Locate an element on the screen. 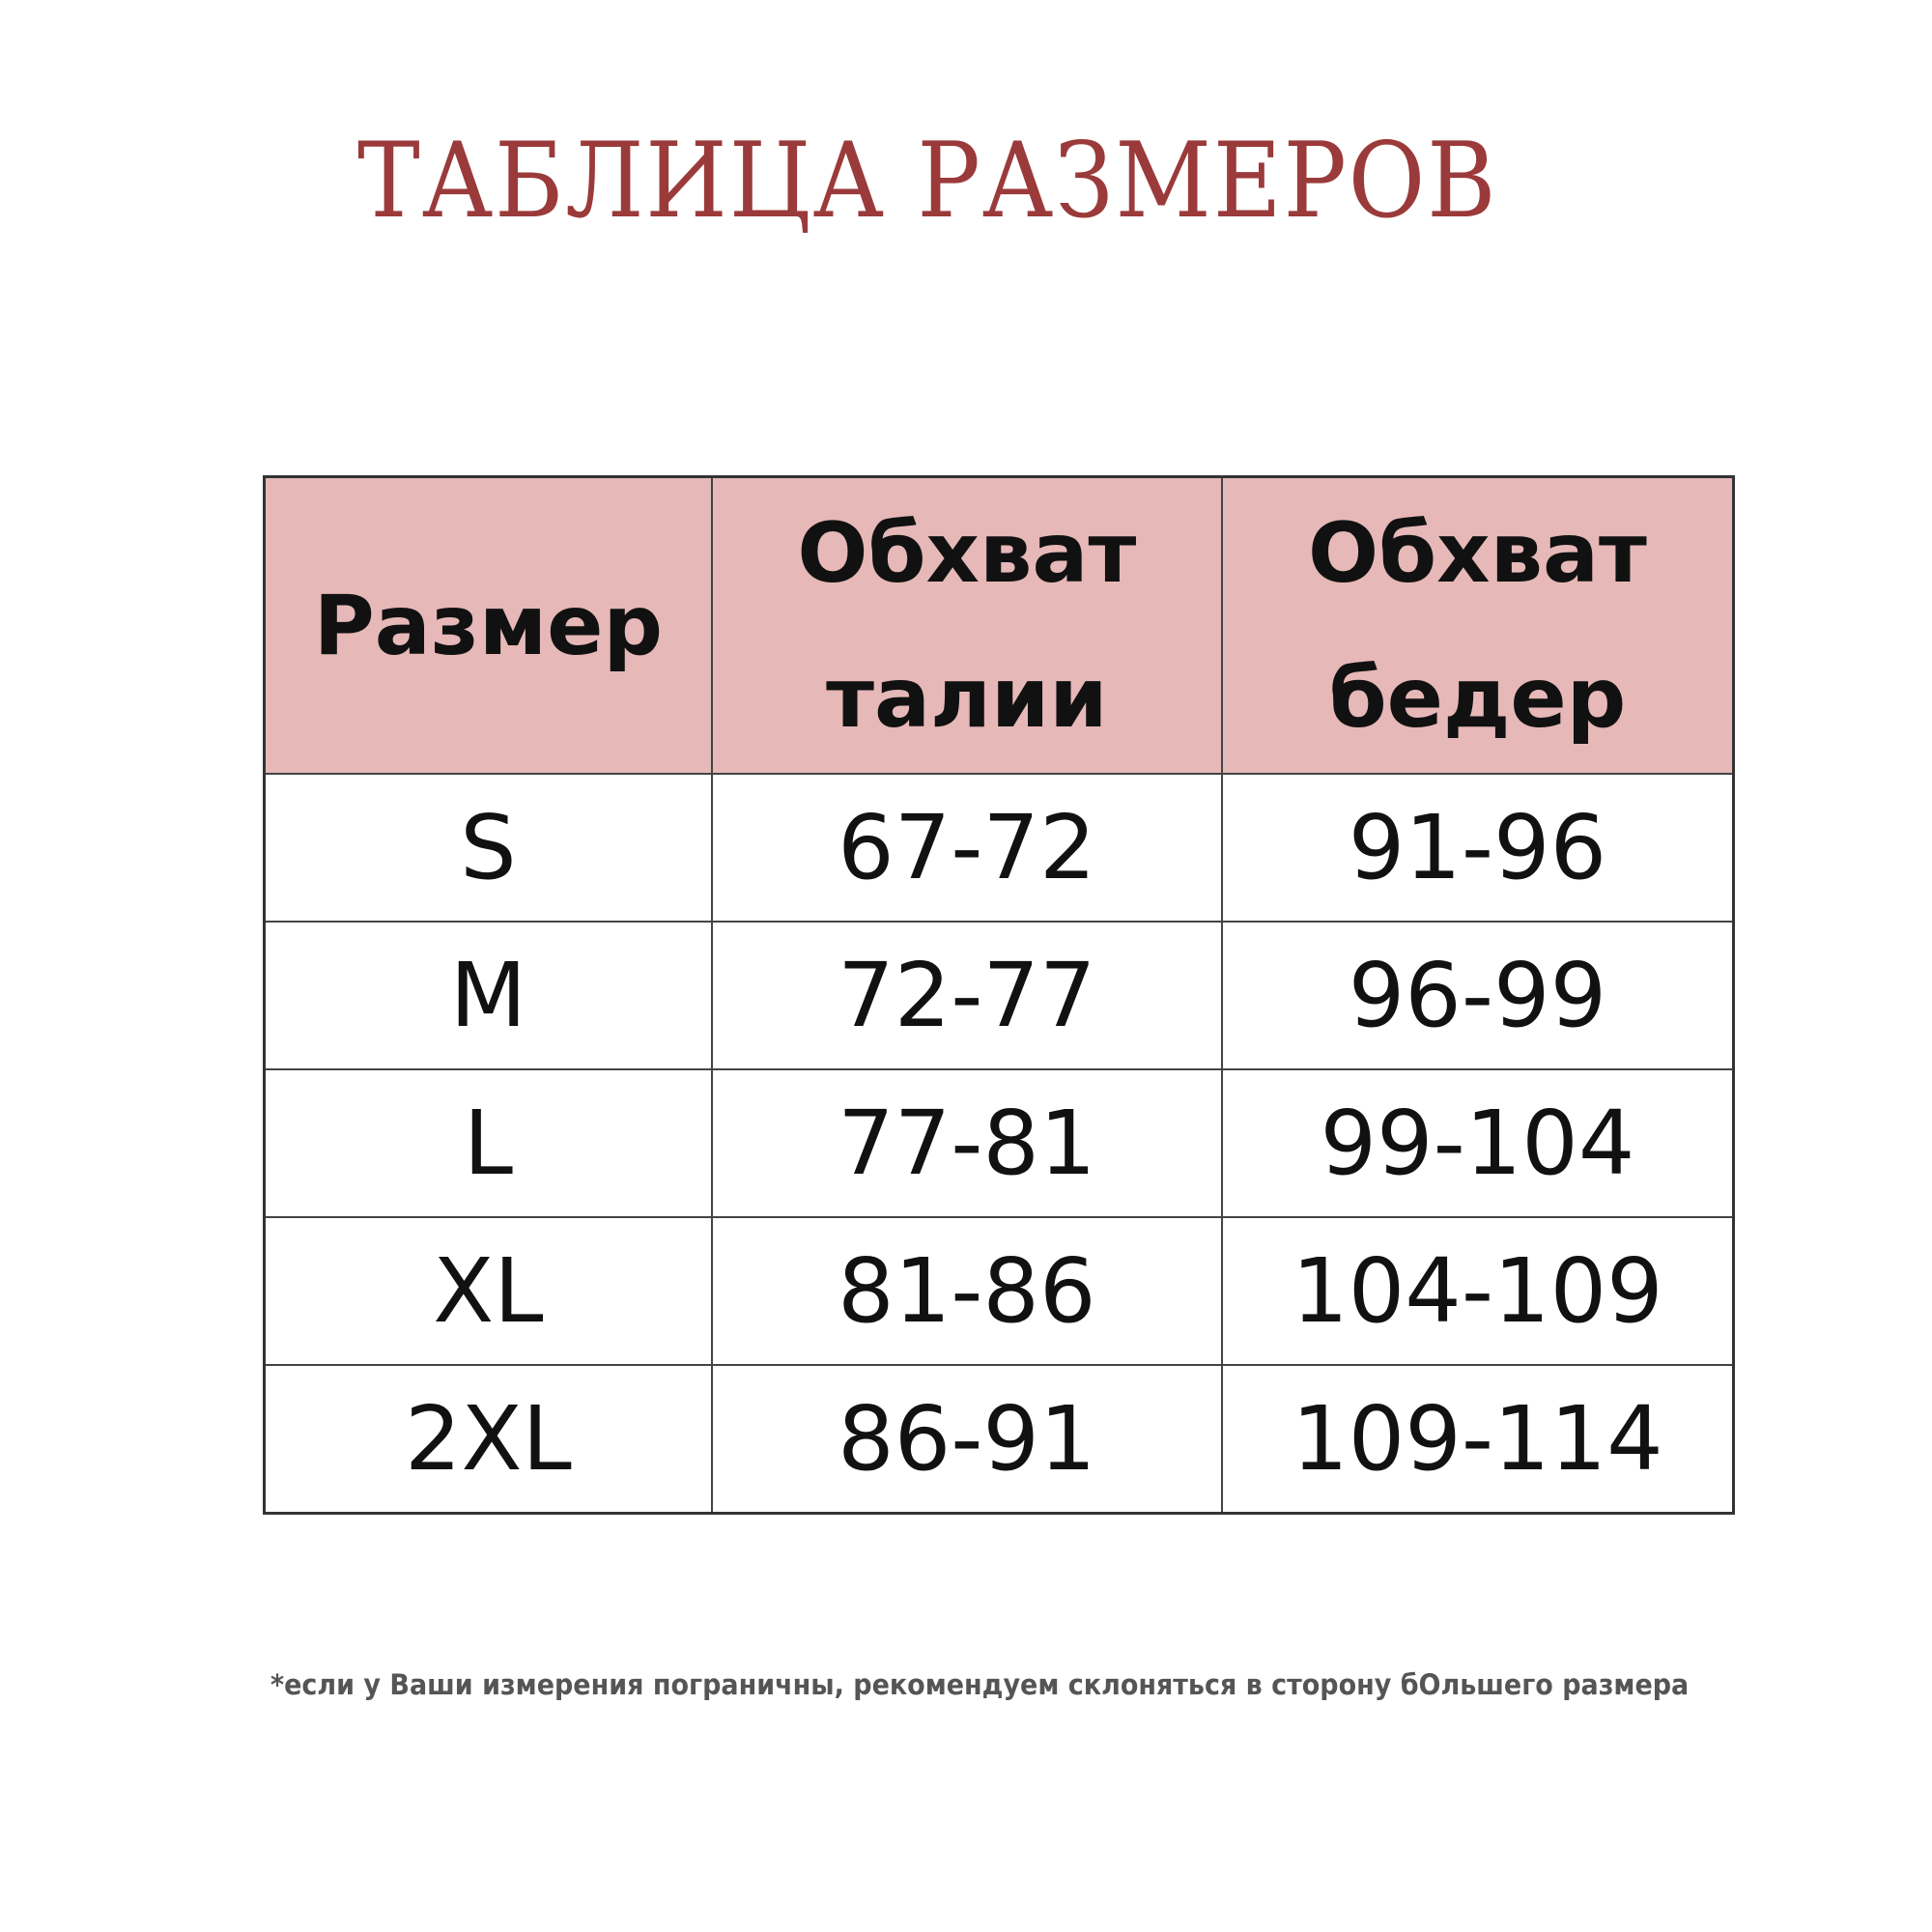 The image size is (1932, 1932). header-waist: Обхват талии is located at coordinates (966, 625).